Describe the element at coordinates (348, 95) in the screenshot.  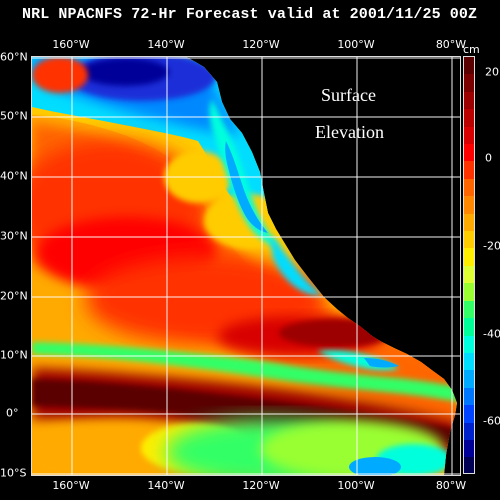
I see `overlay-label-surface: Surface` at that location.